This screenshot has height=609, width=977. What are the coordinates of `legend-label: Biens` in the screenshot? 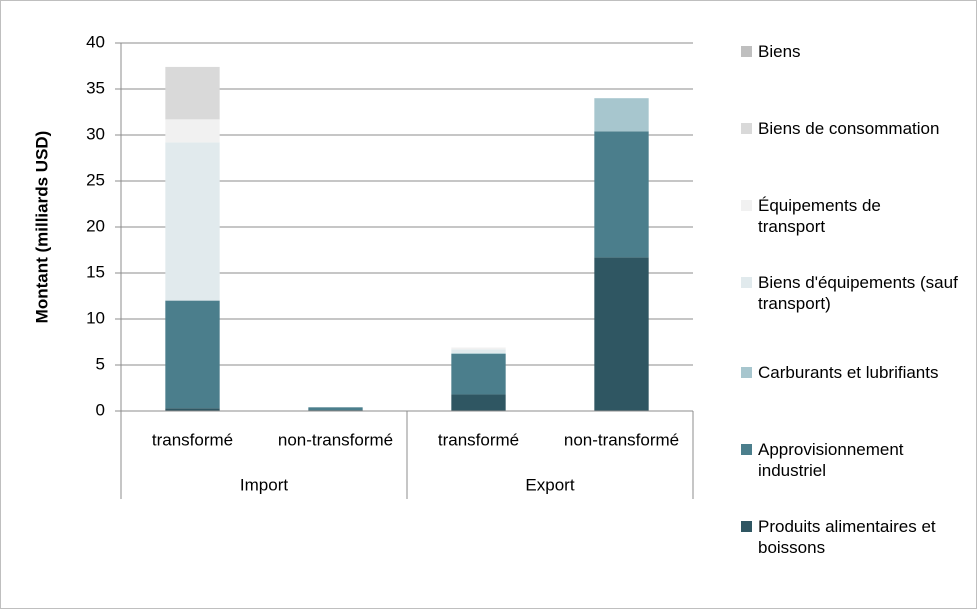 It's located at (779, 51).